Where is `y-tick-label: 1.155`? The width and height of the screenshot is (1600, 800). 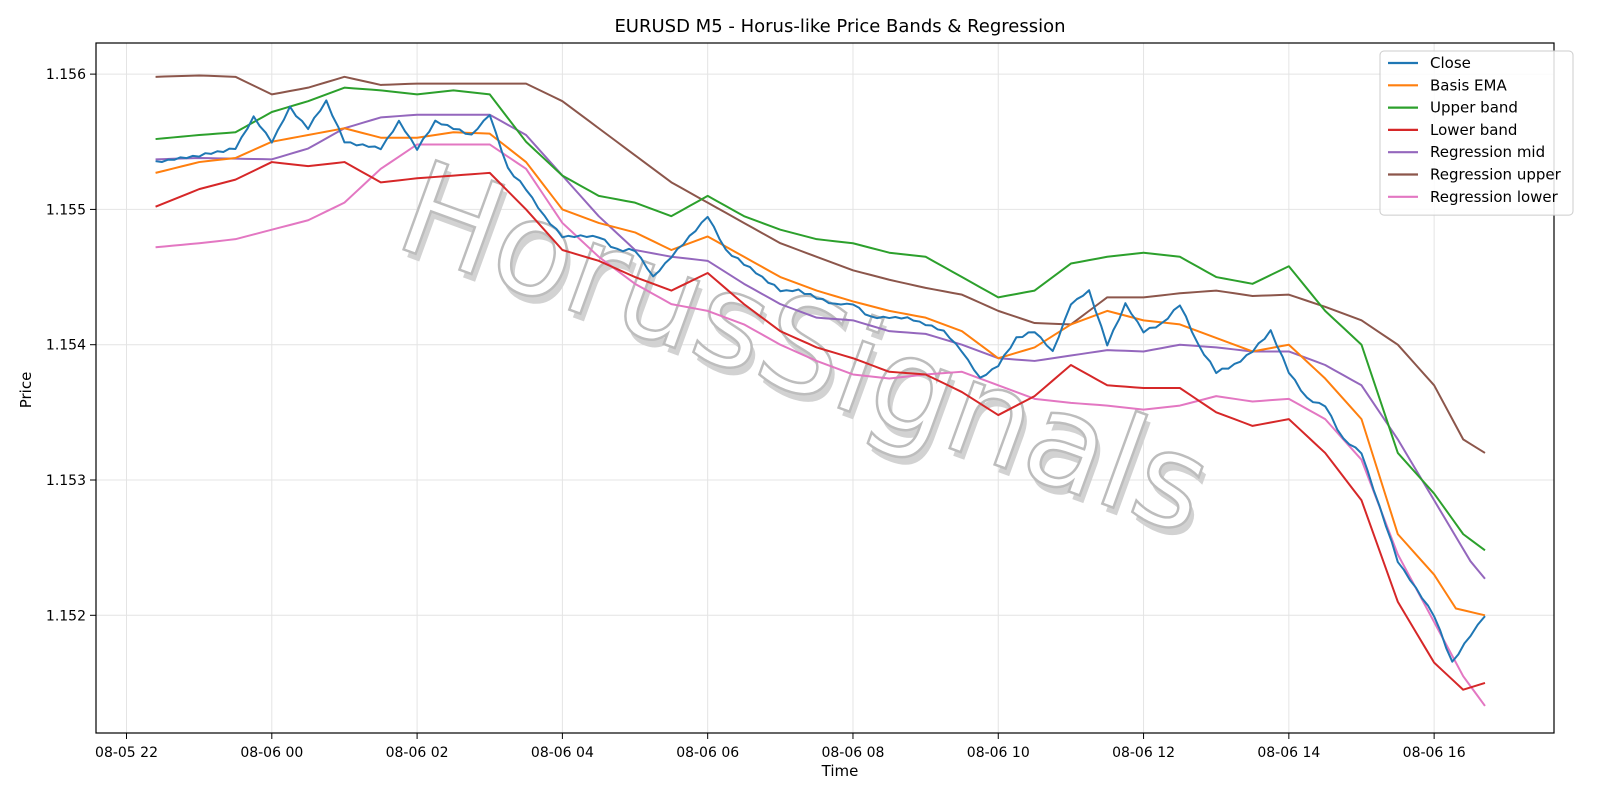
y-tick-label: 1.155 is located at coordinates (66, 210).